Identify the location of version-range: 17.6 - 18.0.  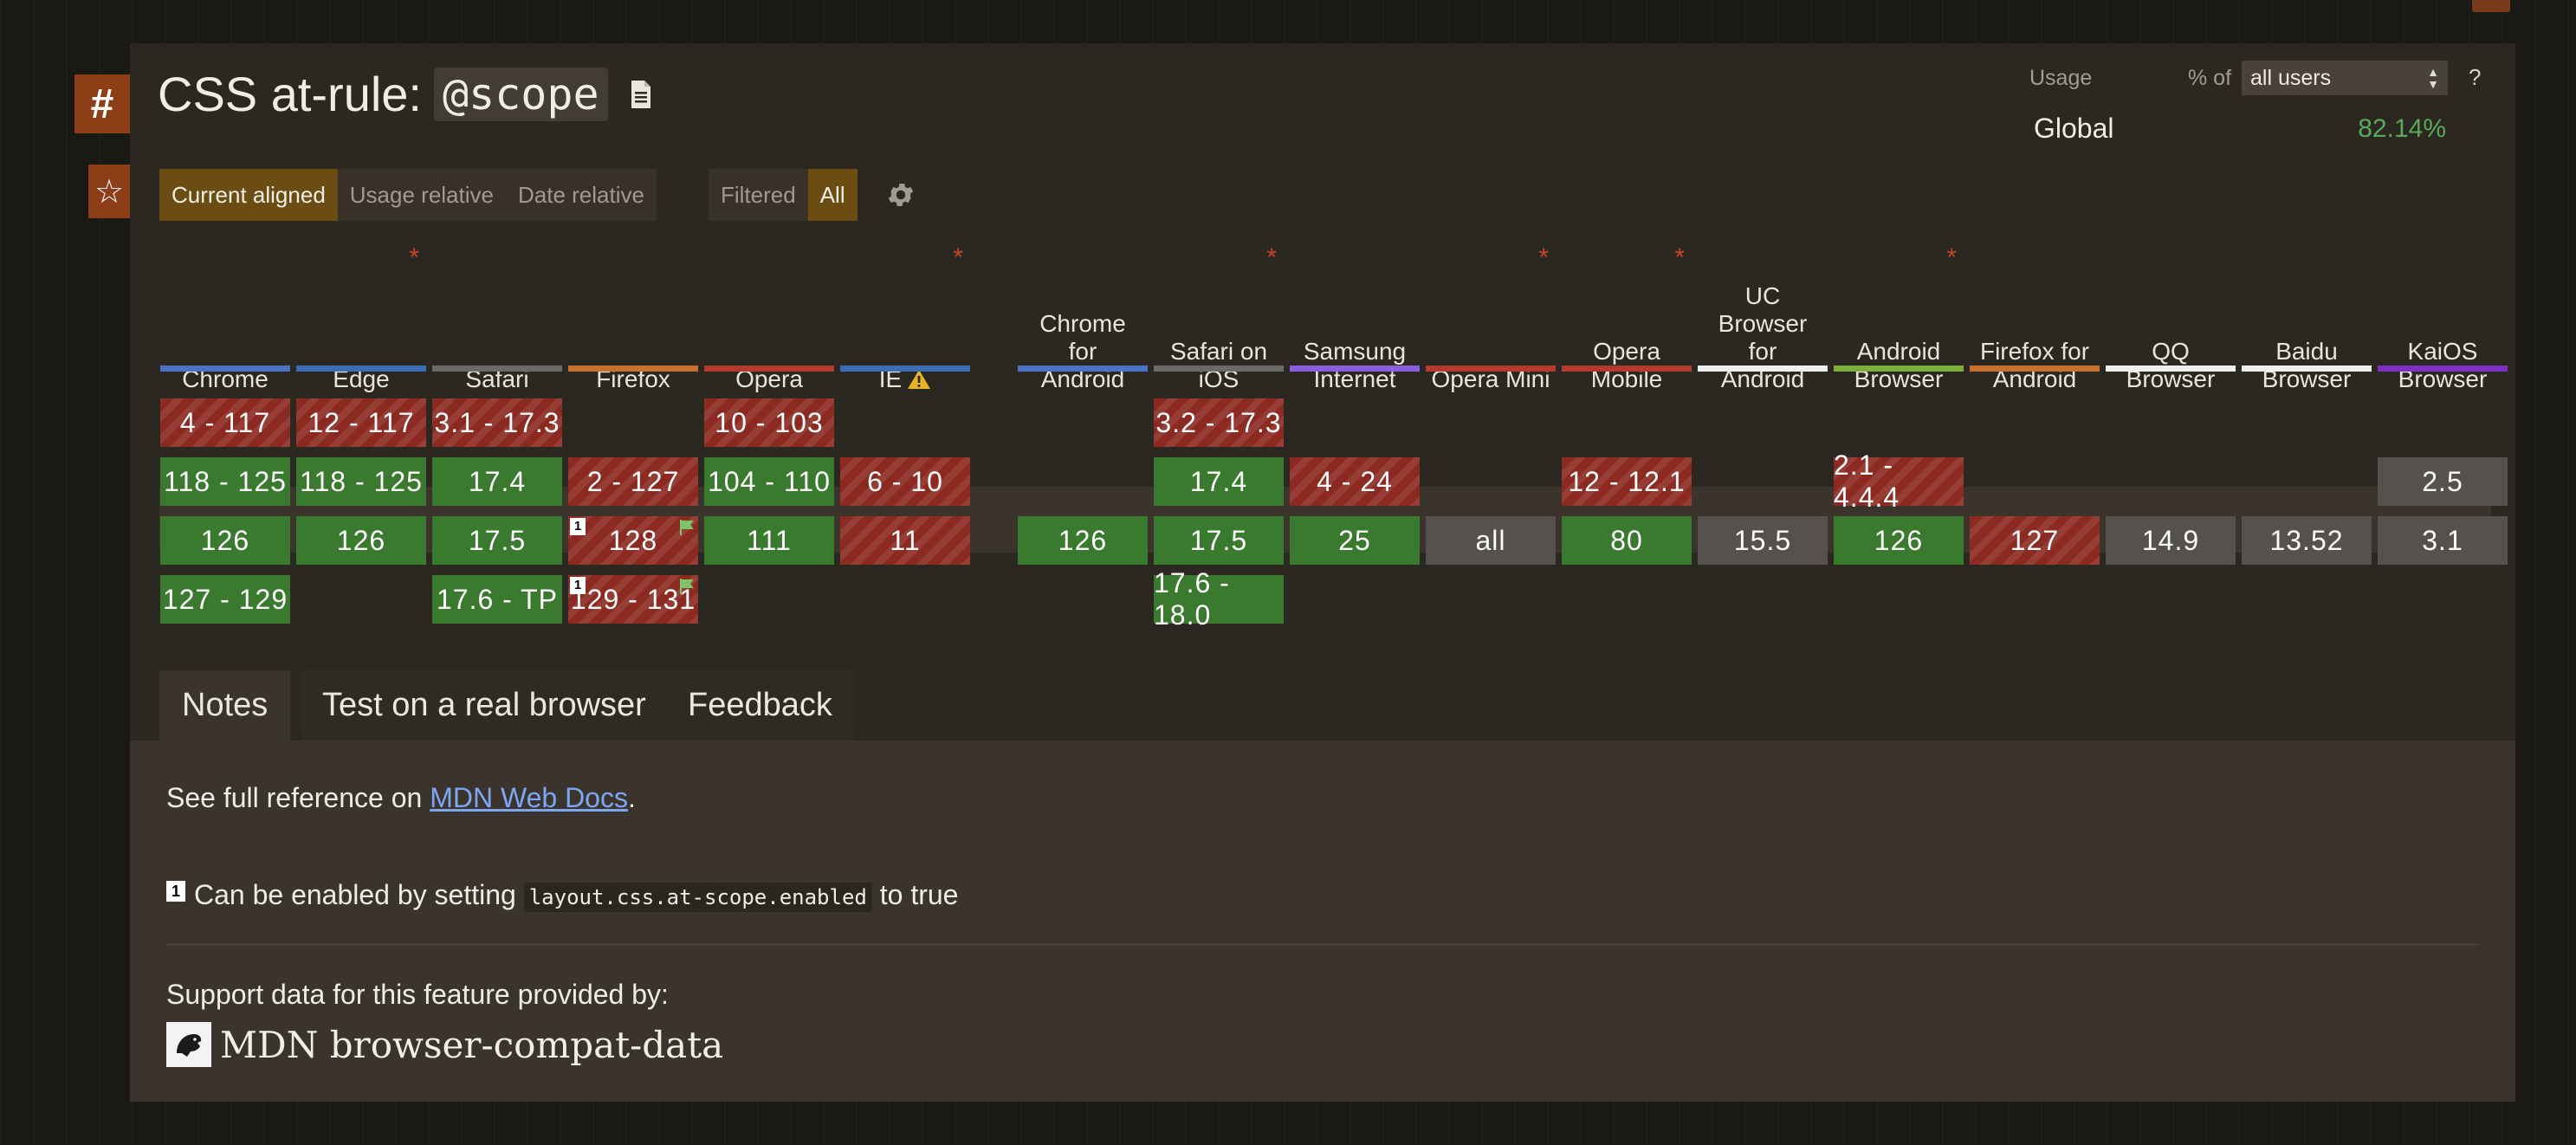
(1192, 599).